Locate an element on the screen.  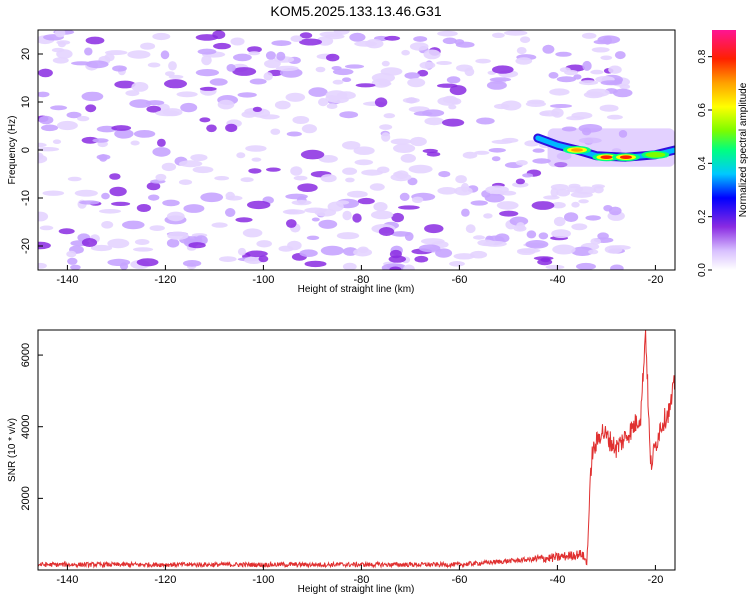
colorbar-ticks: 0.0 0.2 0.4 0.6 0.8 is located at coordinates (704, 163).